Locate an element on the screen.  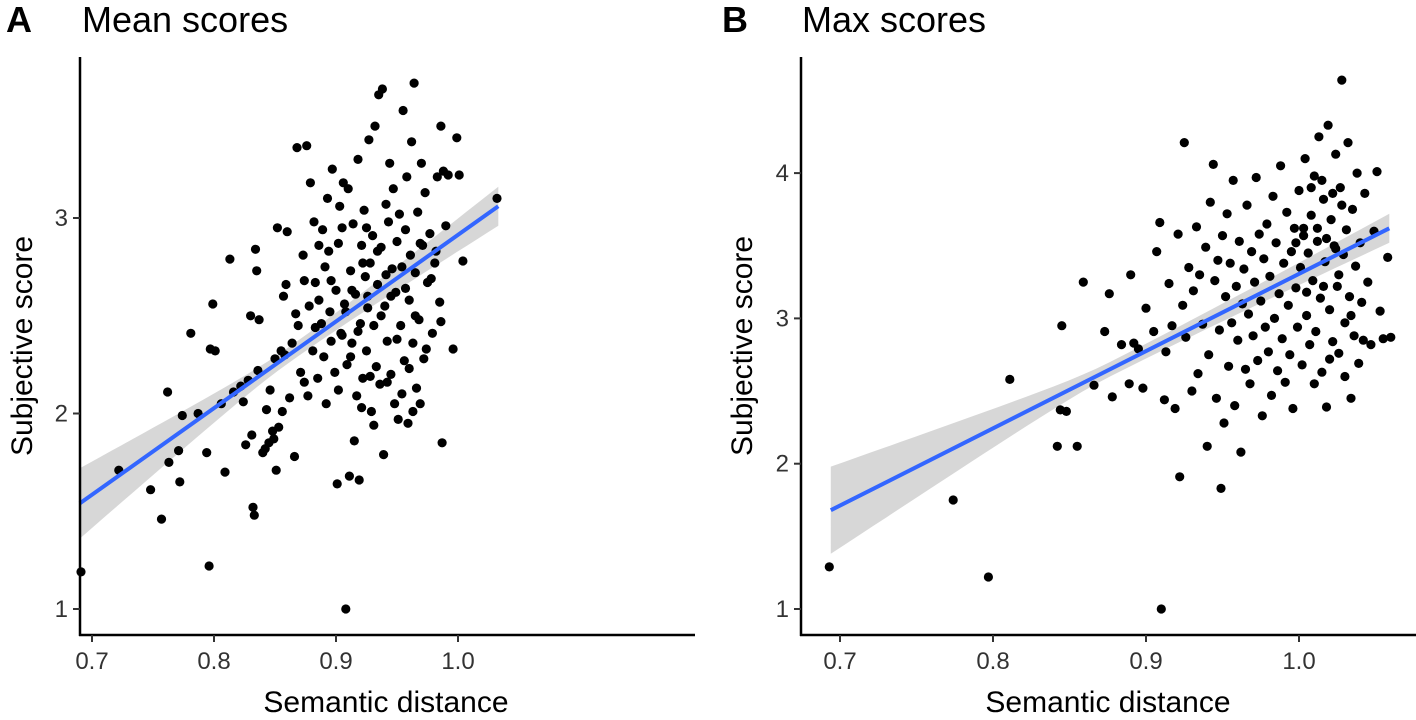
panel-a-letter: A is located at coordinates (19, 20).